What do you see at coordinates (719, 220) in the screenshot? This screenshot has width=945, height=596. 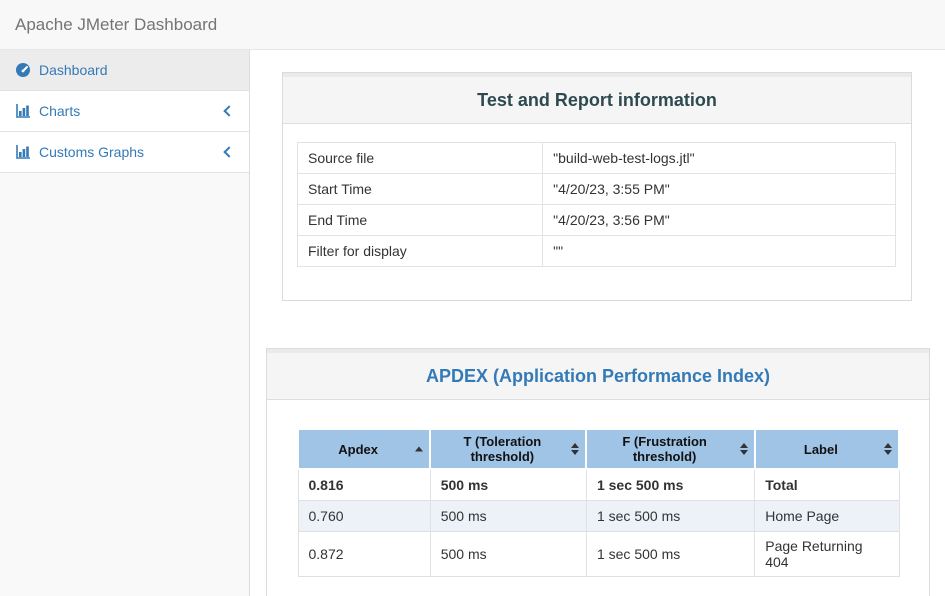 I see `info-value: "4/20/23, 3:56 PM"` at bounding box center [719, 220].